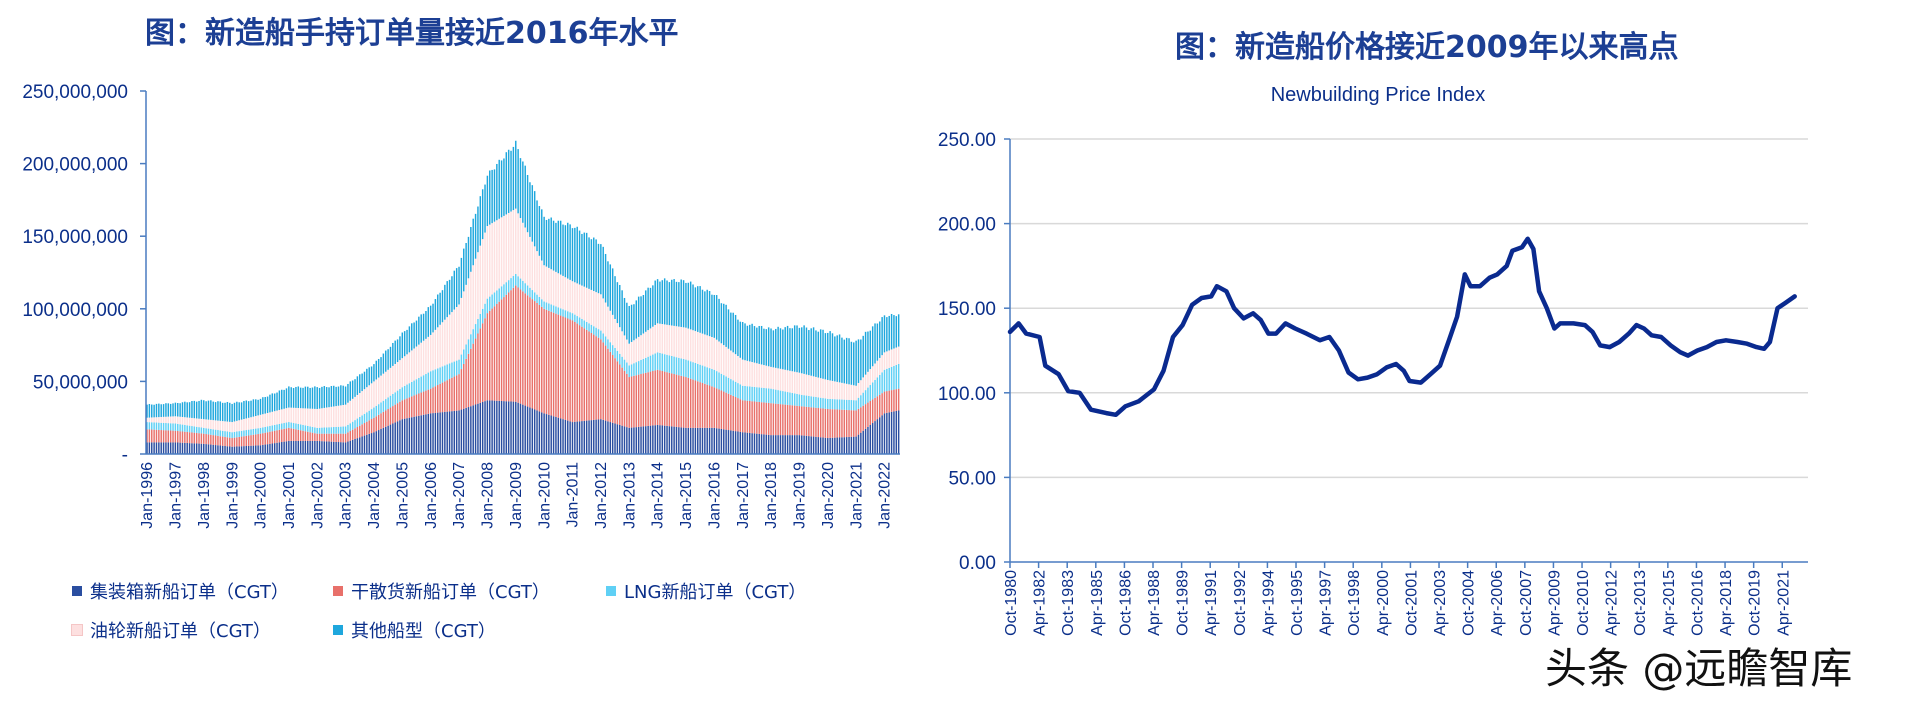 The width and height of the screenshot is (1909, 713). I want to click on left-x-tick-label: Jan-2010, so click(544, 495).